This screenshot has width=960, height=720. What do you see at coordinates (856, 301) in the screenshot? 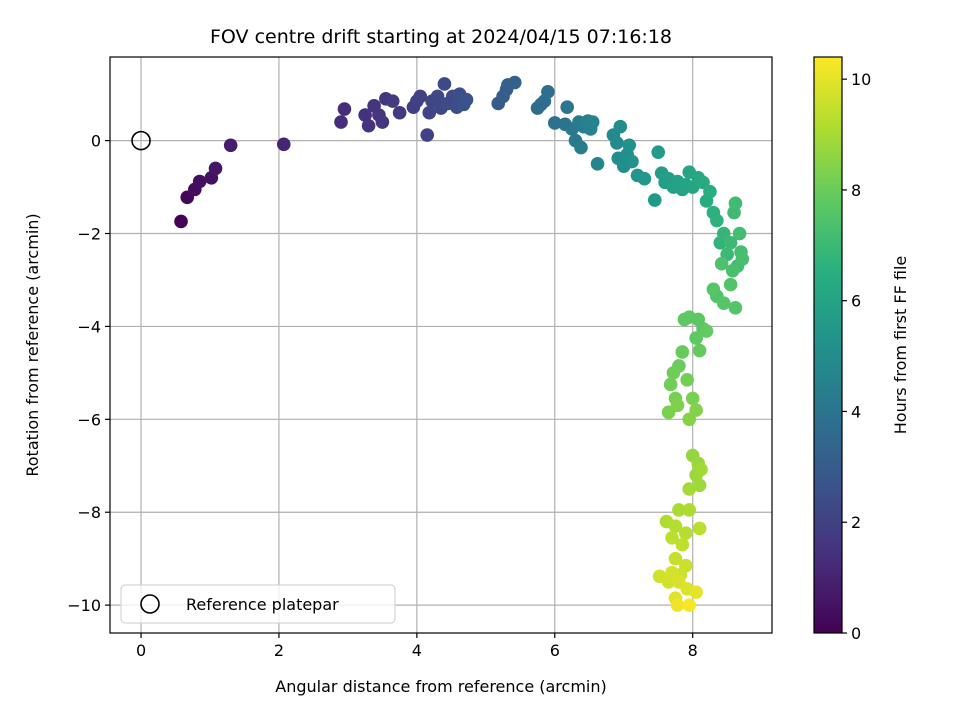
I see `colorbar-tick-label-3: 6` at bounding box center [856, 301].